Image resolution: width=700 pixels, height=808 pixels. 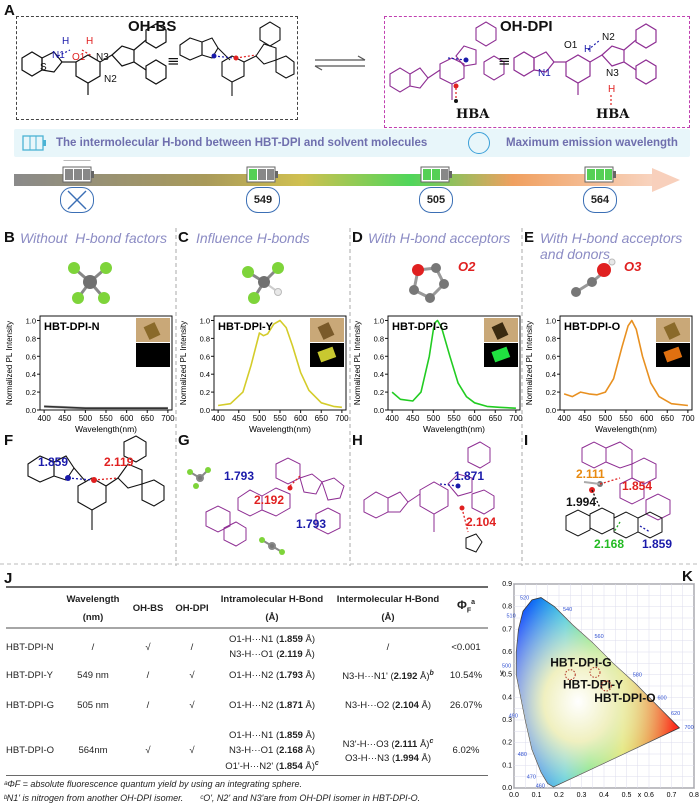 What do you see at coordinates (272, 639) in the screenshot?
I see `row-intra-bond: O1-H···N1 (1.859 Å)` at bounding box center [272, 639].